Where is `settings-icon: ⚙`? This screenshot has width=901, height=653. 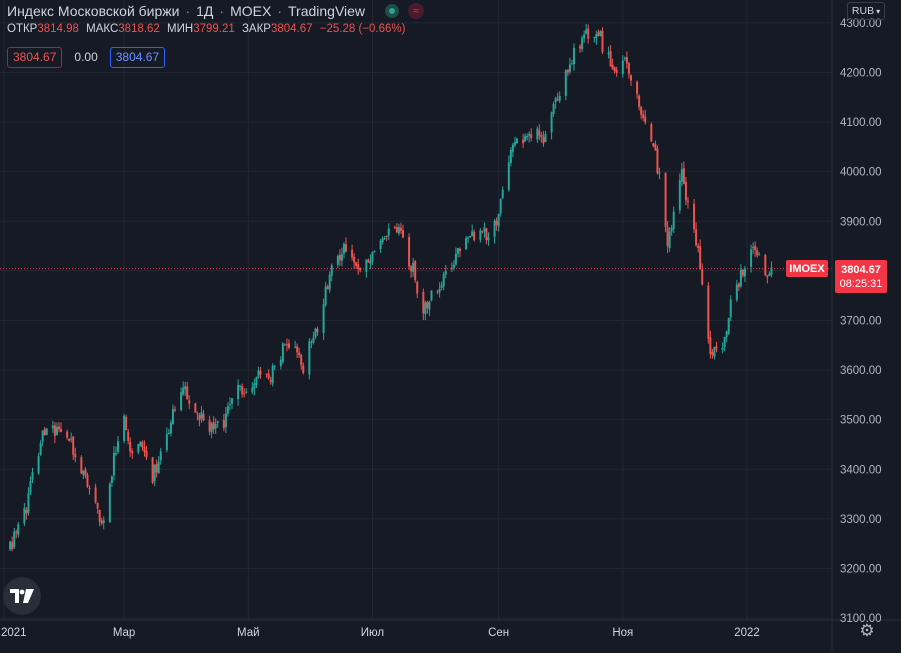 settings-icon: ⚙ is located at coordinates (867, 630).